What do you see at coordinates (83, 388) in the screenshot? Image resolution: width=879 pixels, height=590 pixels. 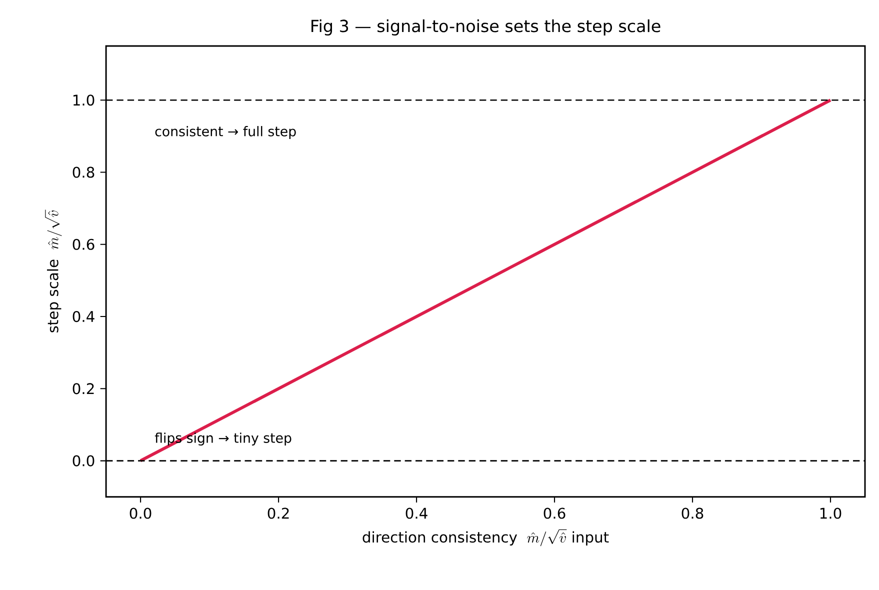 I see `y-tick-label: 0.2` at bounding box center [83, 388].